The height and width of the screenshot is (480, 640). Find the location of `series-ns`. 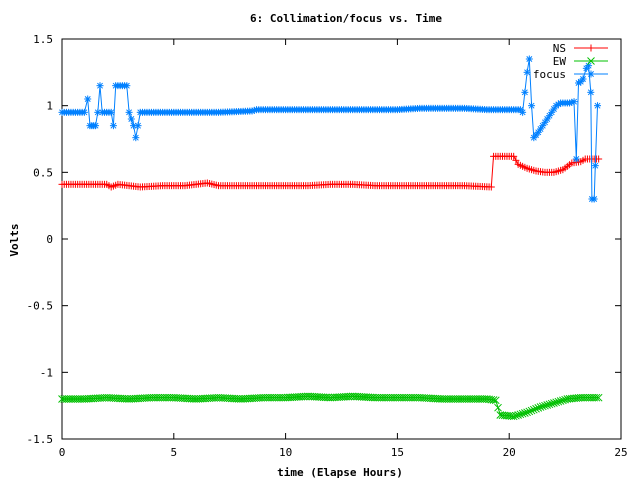

series-ns is located at coordinates (330, 171).